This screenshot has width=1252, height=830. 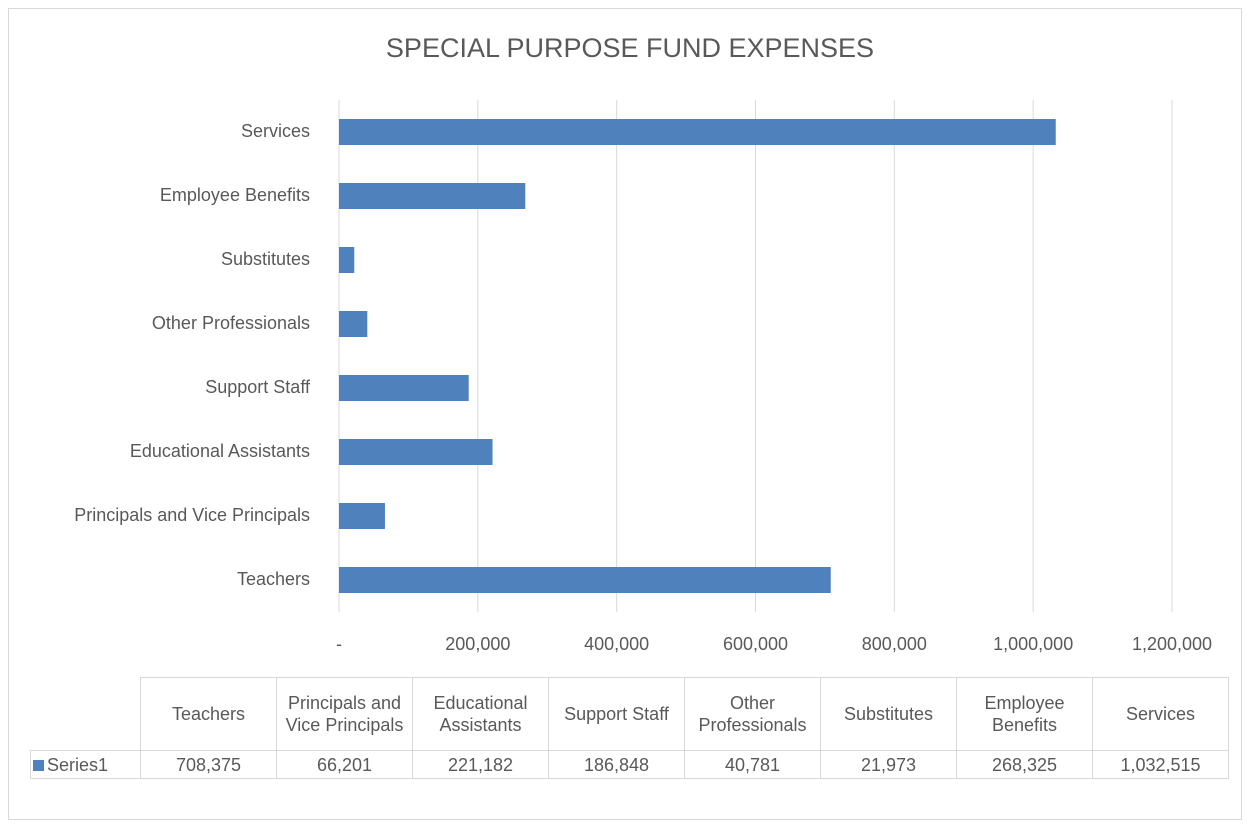 What do you see at coordinates (616, 714) in the screenshot?
I see `table-header-cell: Support Staff` at bounding box center [616, 714].